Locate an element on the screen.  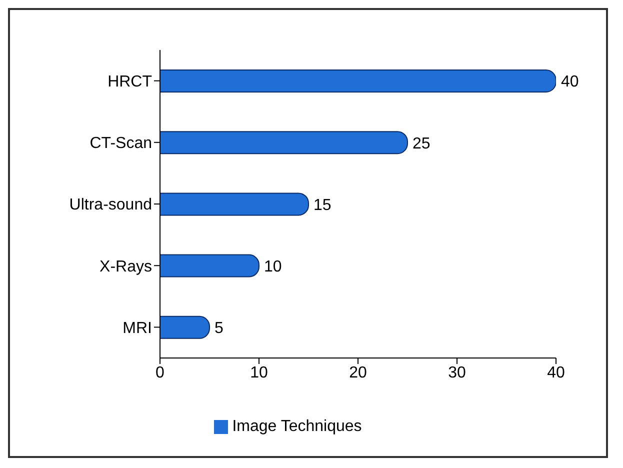
data-label: 15 is located at coordinates (323, 205).